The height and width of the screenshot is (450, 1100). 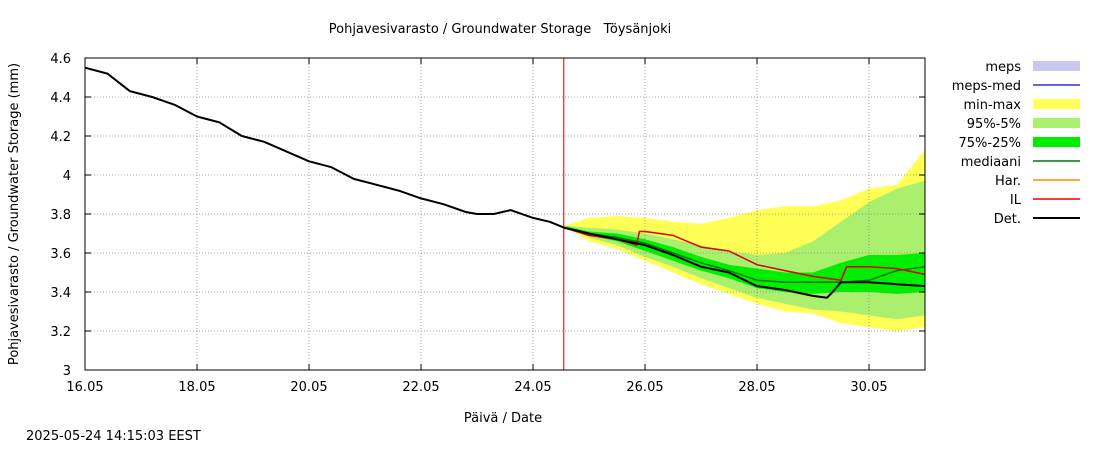 What do you see at coordinates (994, 124) in the screenshot?
I see `legend-label-p95-5: 95%-5%` at bounding box center [994, 124].